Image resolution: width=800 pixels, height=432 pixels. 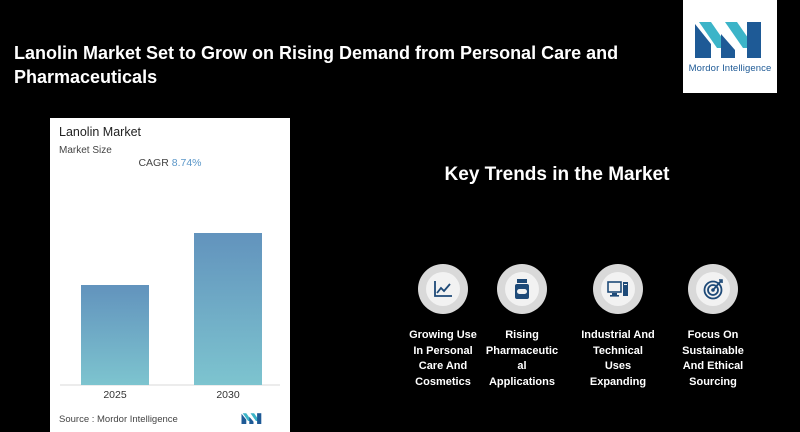 I want to click on chart-subtitle: Market Size, so click(x=85, y=150).